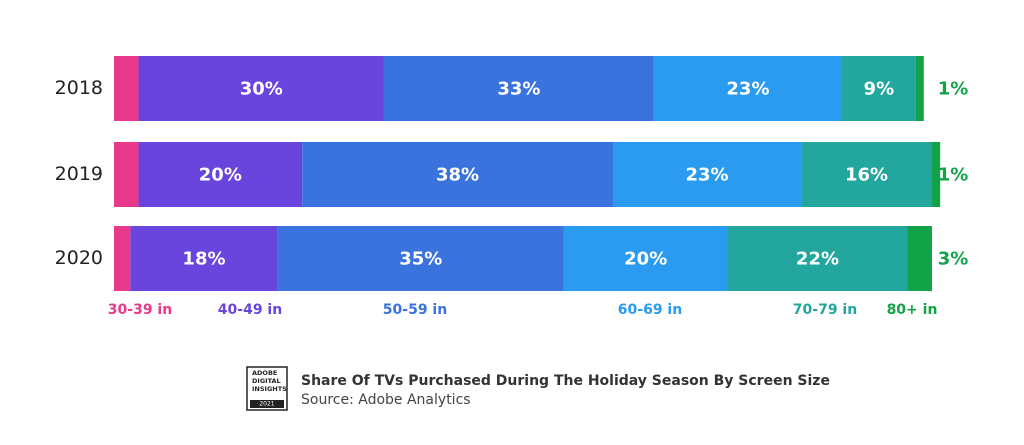 The height and width of the screenshot is (445, 1024). What do you see at coordinates (79, 88) in the screenshot?
I see `y-tick-label: 2018` at bounding box center [79, 88].